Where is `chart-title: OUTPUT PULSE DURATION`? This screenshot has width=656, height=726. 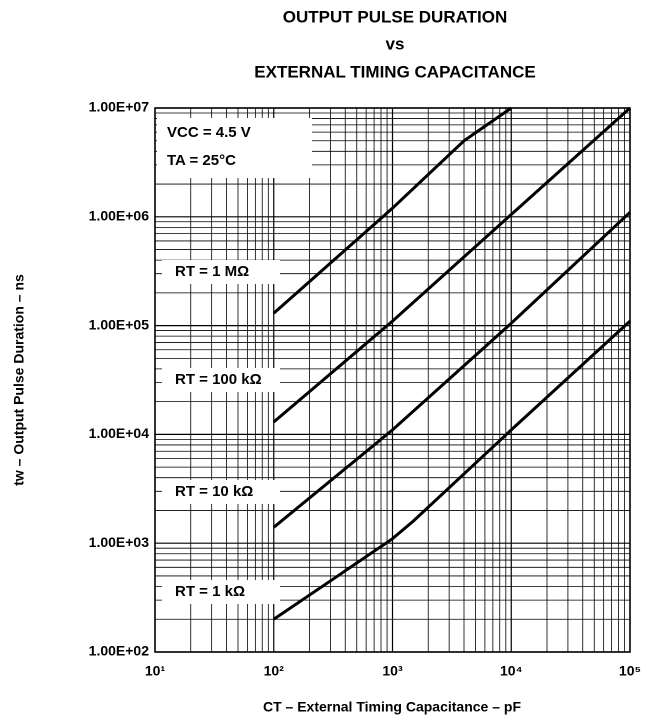
chart-title: OUTPUT PULSE DURATION is located at coordinates (395, 16).